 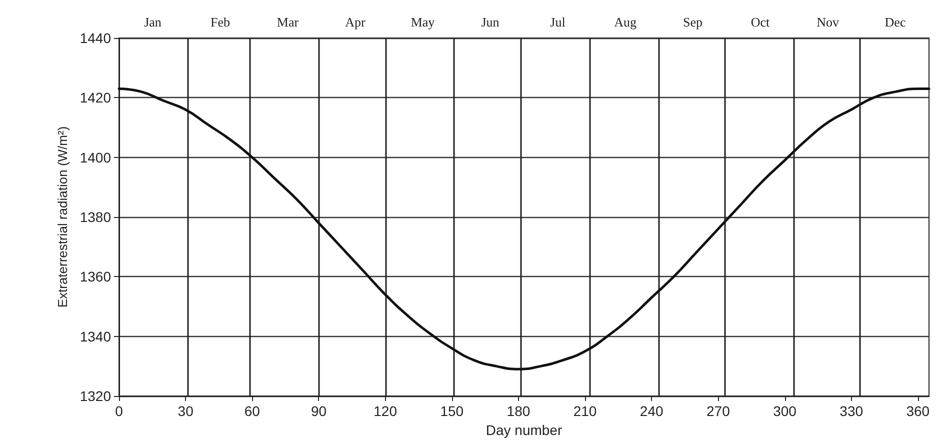 I want to click on x-tick-label: 270, so click(x=718, y=411).